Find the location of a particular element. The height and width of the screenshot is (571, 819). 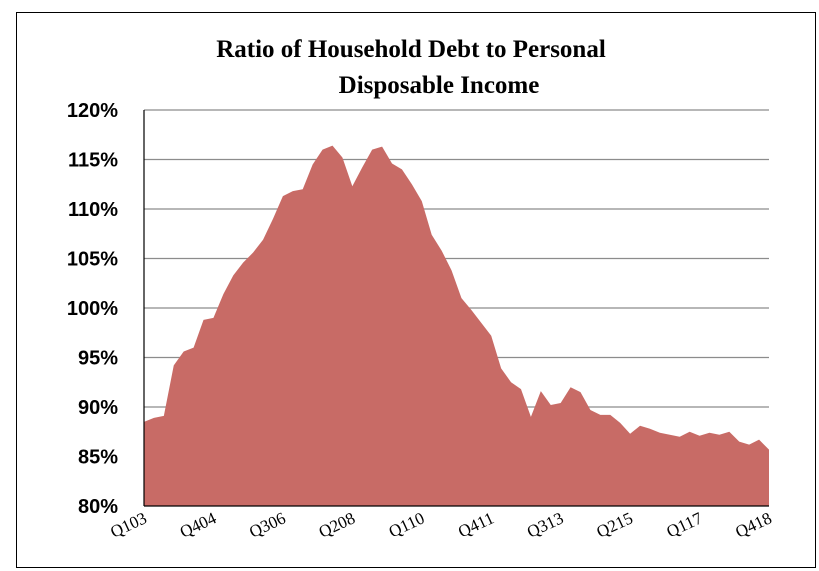

x-tick-label: Q208 is located at coordinates (337, 524).